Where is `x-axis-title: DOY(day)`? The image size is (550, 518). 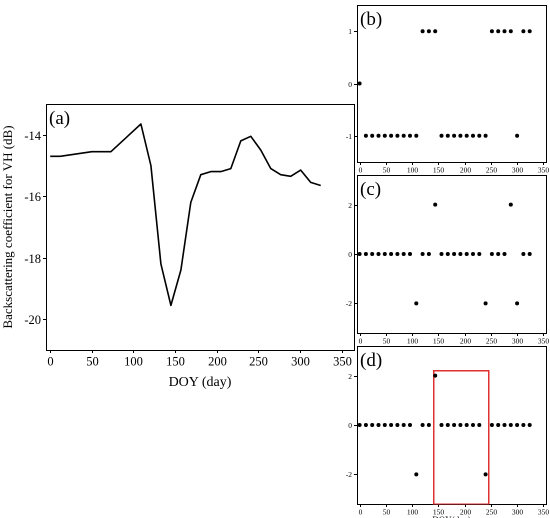
x-axis-title: DOY(day) is located at coordinates (451, 516).